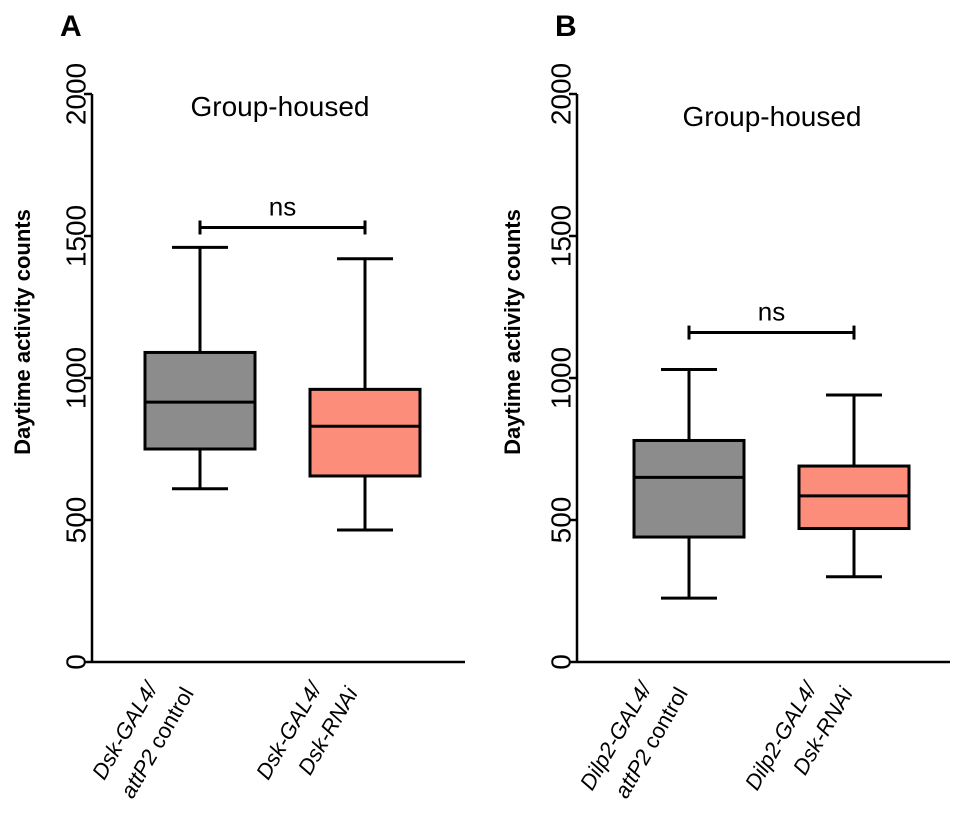 The width and height of the screenshot is (956, 817). I want to click on x-category-label: Dsk-GAL4/Dsk-RNAi, so click(307, 733).